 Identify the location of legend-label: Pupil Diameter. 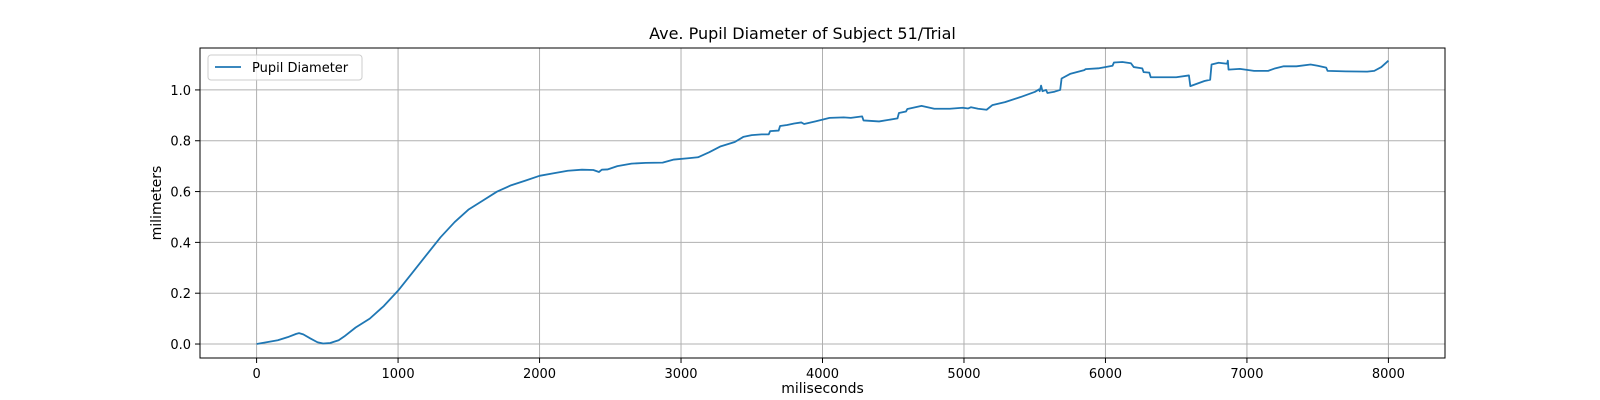
(300, 68).